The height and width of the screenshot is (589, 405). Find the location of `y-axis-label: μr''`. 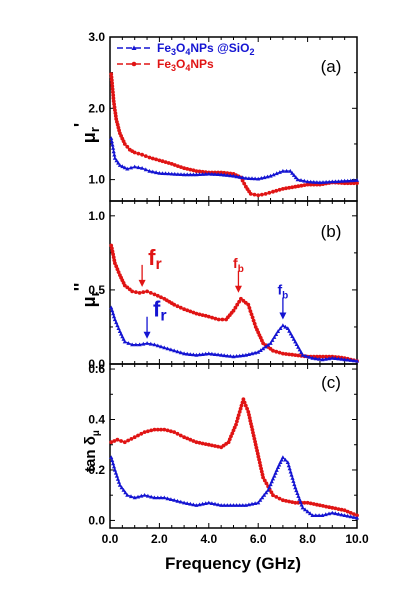

y-axis-label: μr'' is located at coordinates (86, 295).